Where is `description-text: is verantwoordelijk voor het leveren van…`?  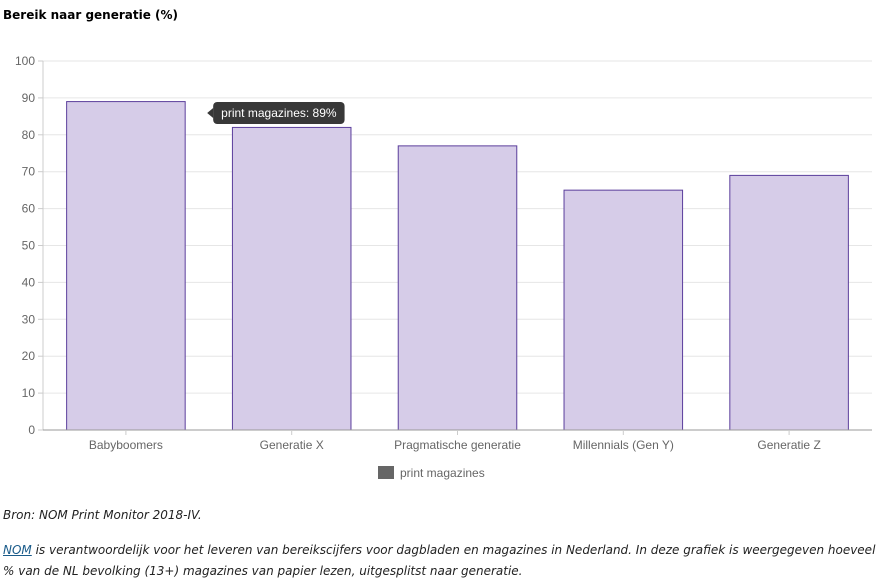 description-text: is verantwoordelijk voor het leveren van… is located at coordinates (439, 560).